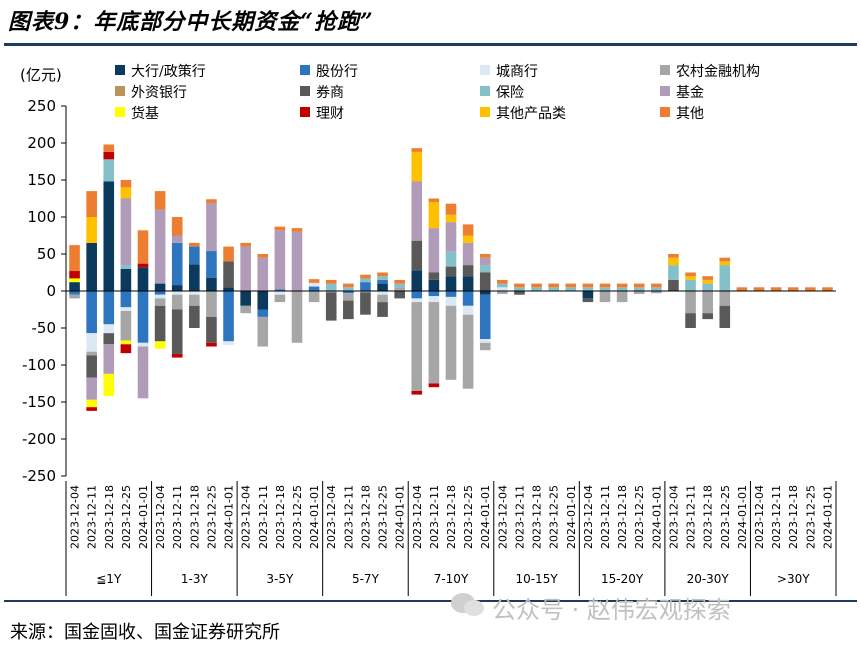 The image size is (861, 651). Describe the element at coordinates (708, 579) in the screenshot. I see `group-label: 20-30Y` at that location.